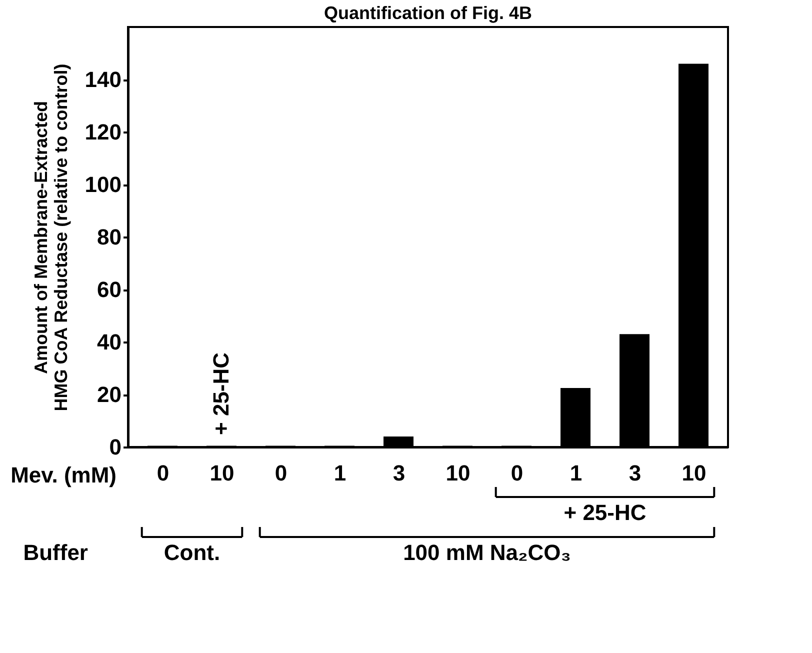  I want to click on text: 100 mM Na₂CO₃, so click(487, 552).